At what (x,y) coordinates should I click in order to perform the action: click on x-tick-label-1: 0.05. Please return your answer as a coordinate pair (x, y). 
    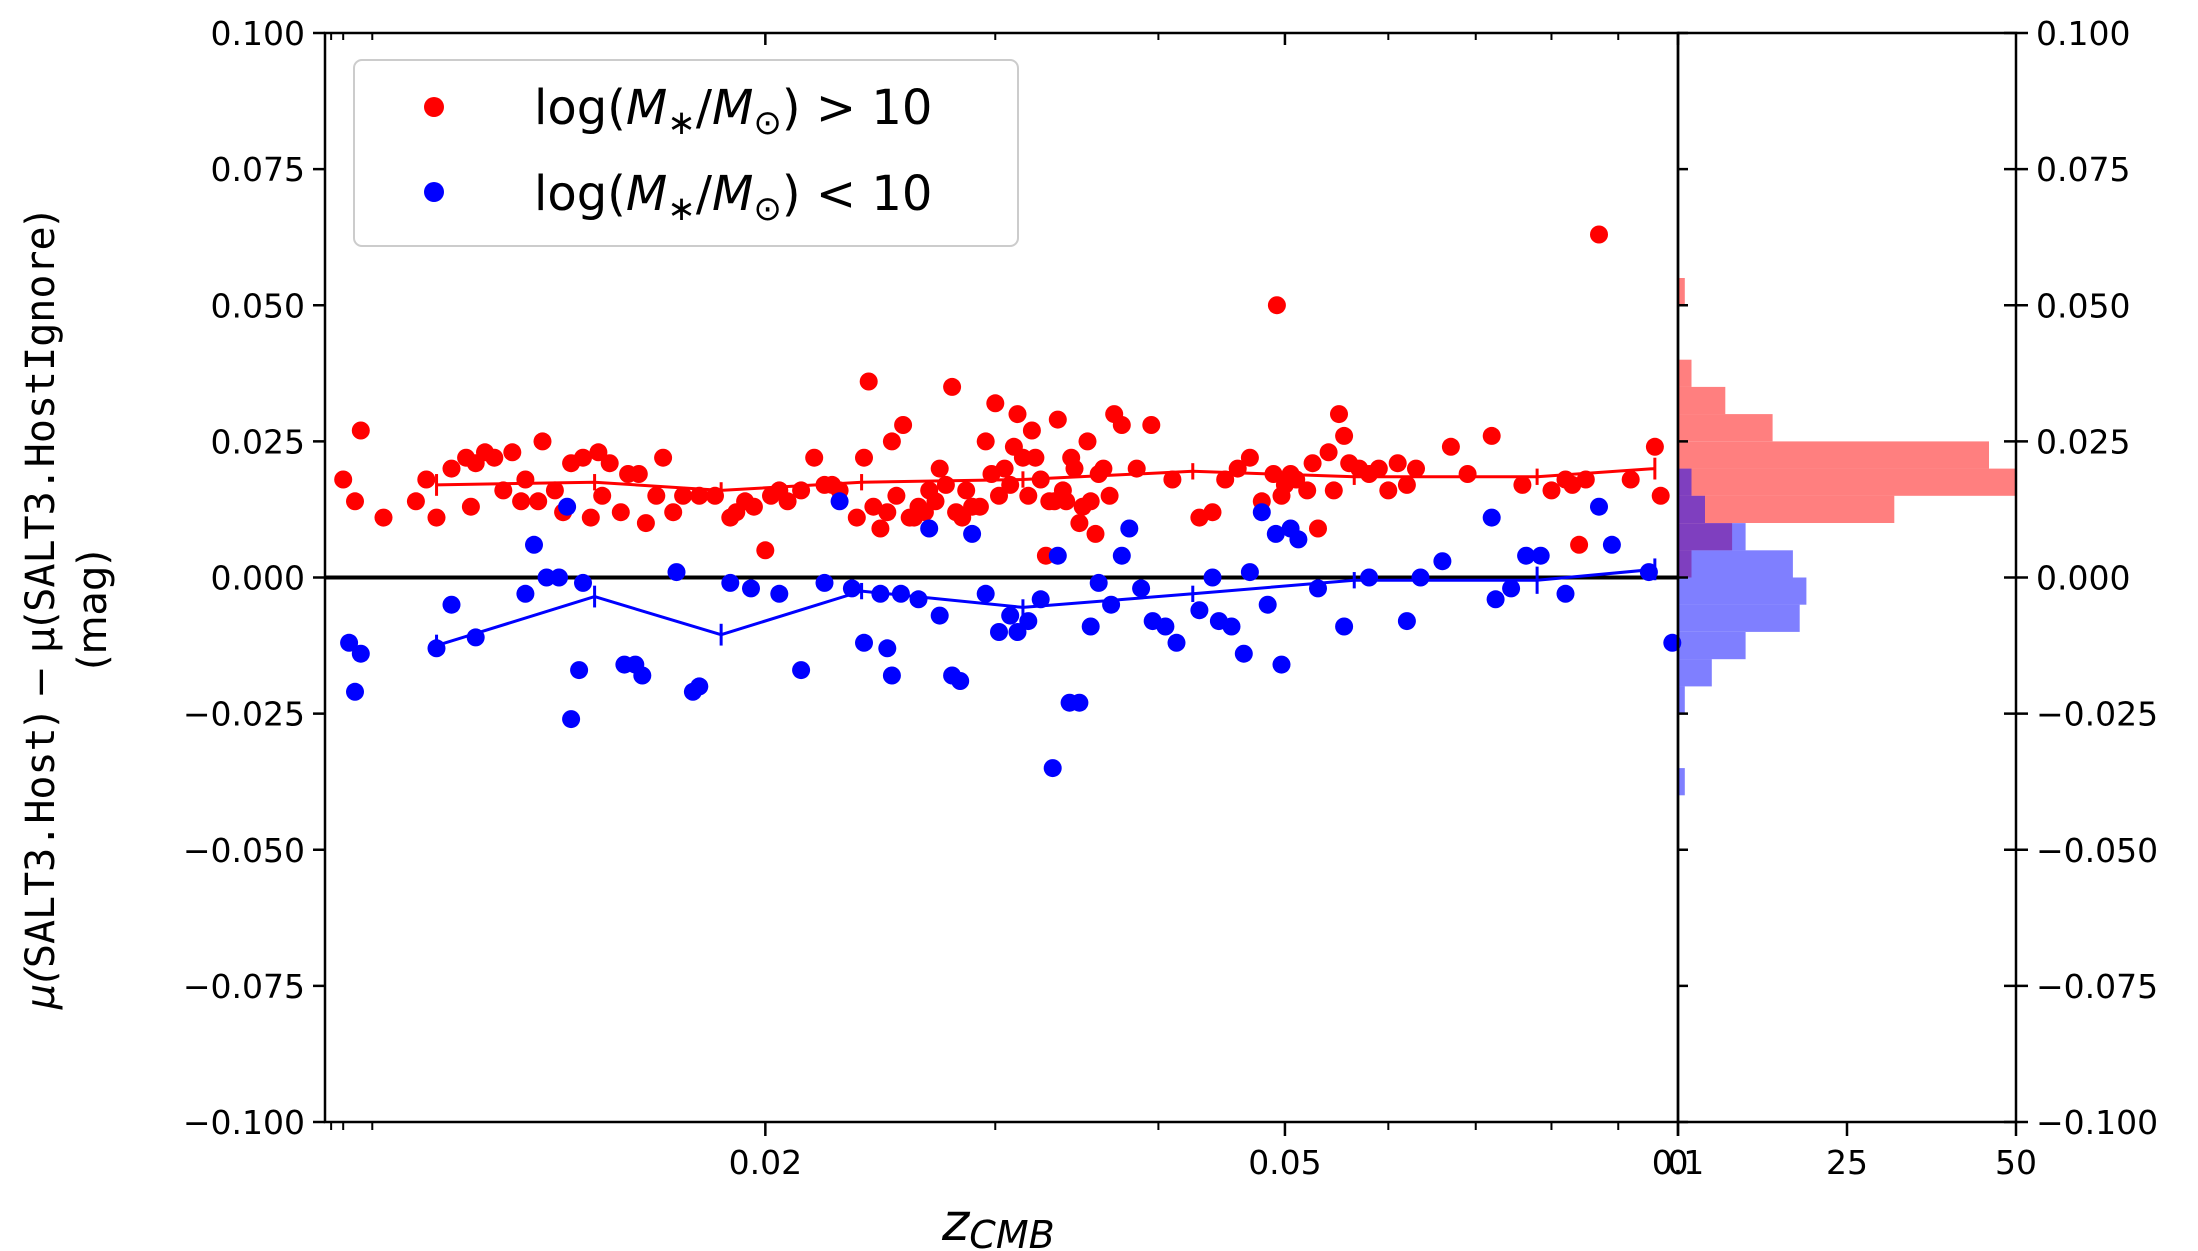
    Looking at the image, I should click on (1284, 1162).